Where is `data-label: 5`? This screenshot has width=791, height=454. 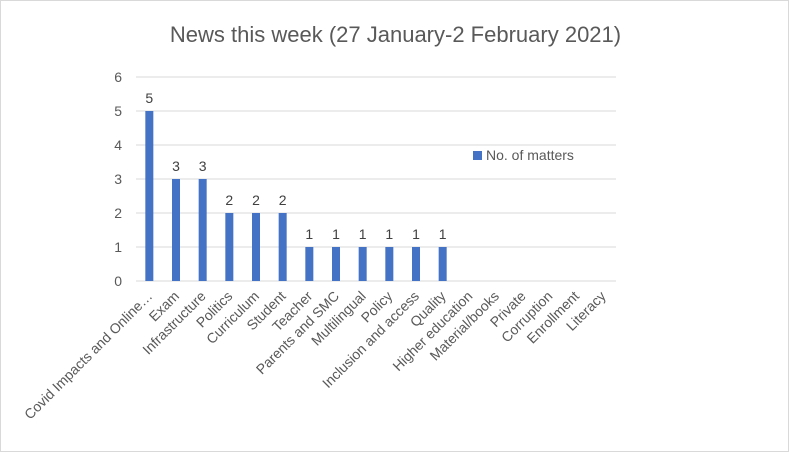 data-label: 5 is located at coordinates (149, 98).